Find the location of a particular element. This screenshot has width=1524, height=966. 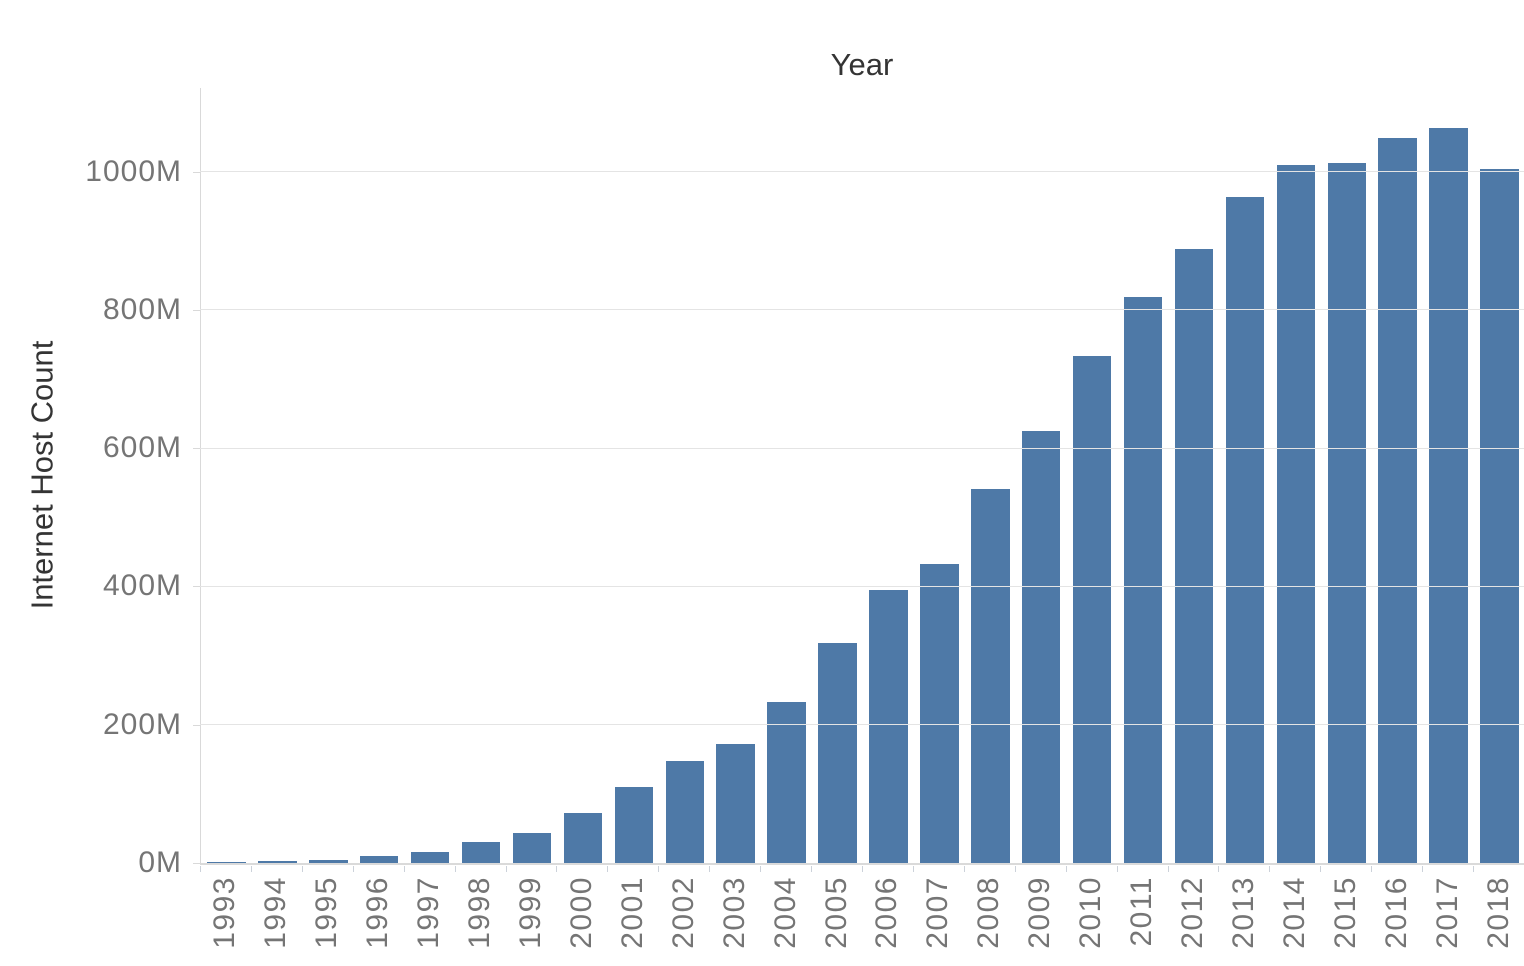

x-tick-label: 2007 is located at coordinates (938, 912).